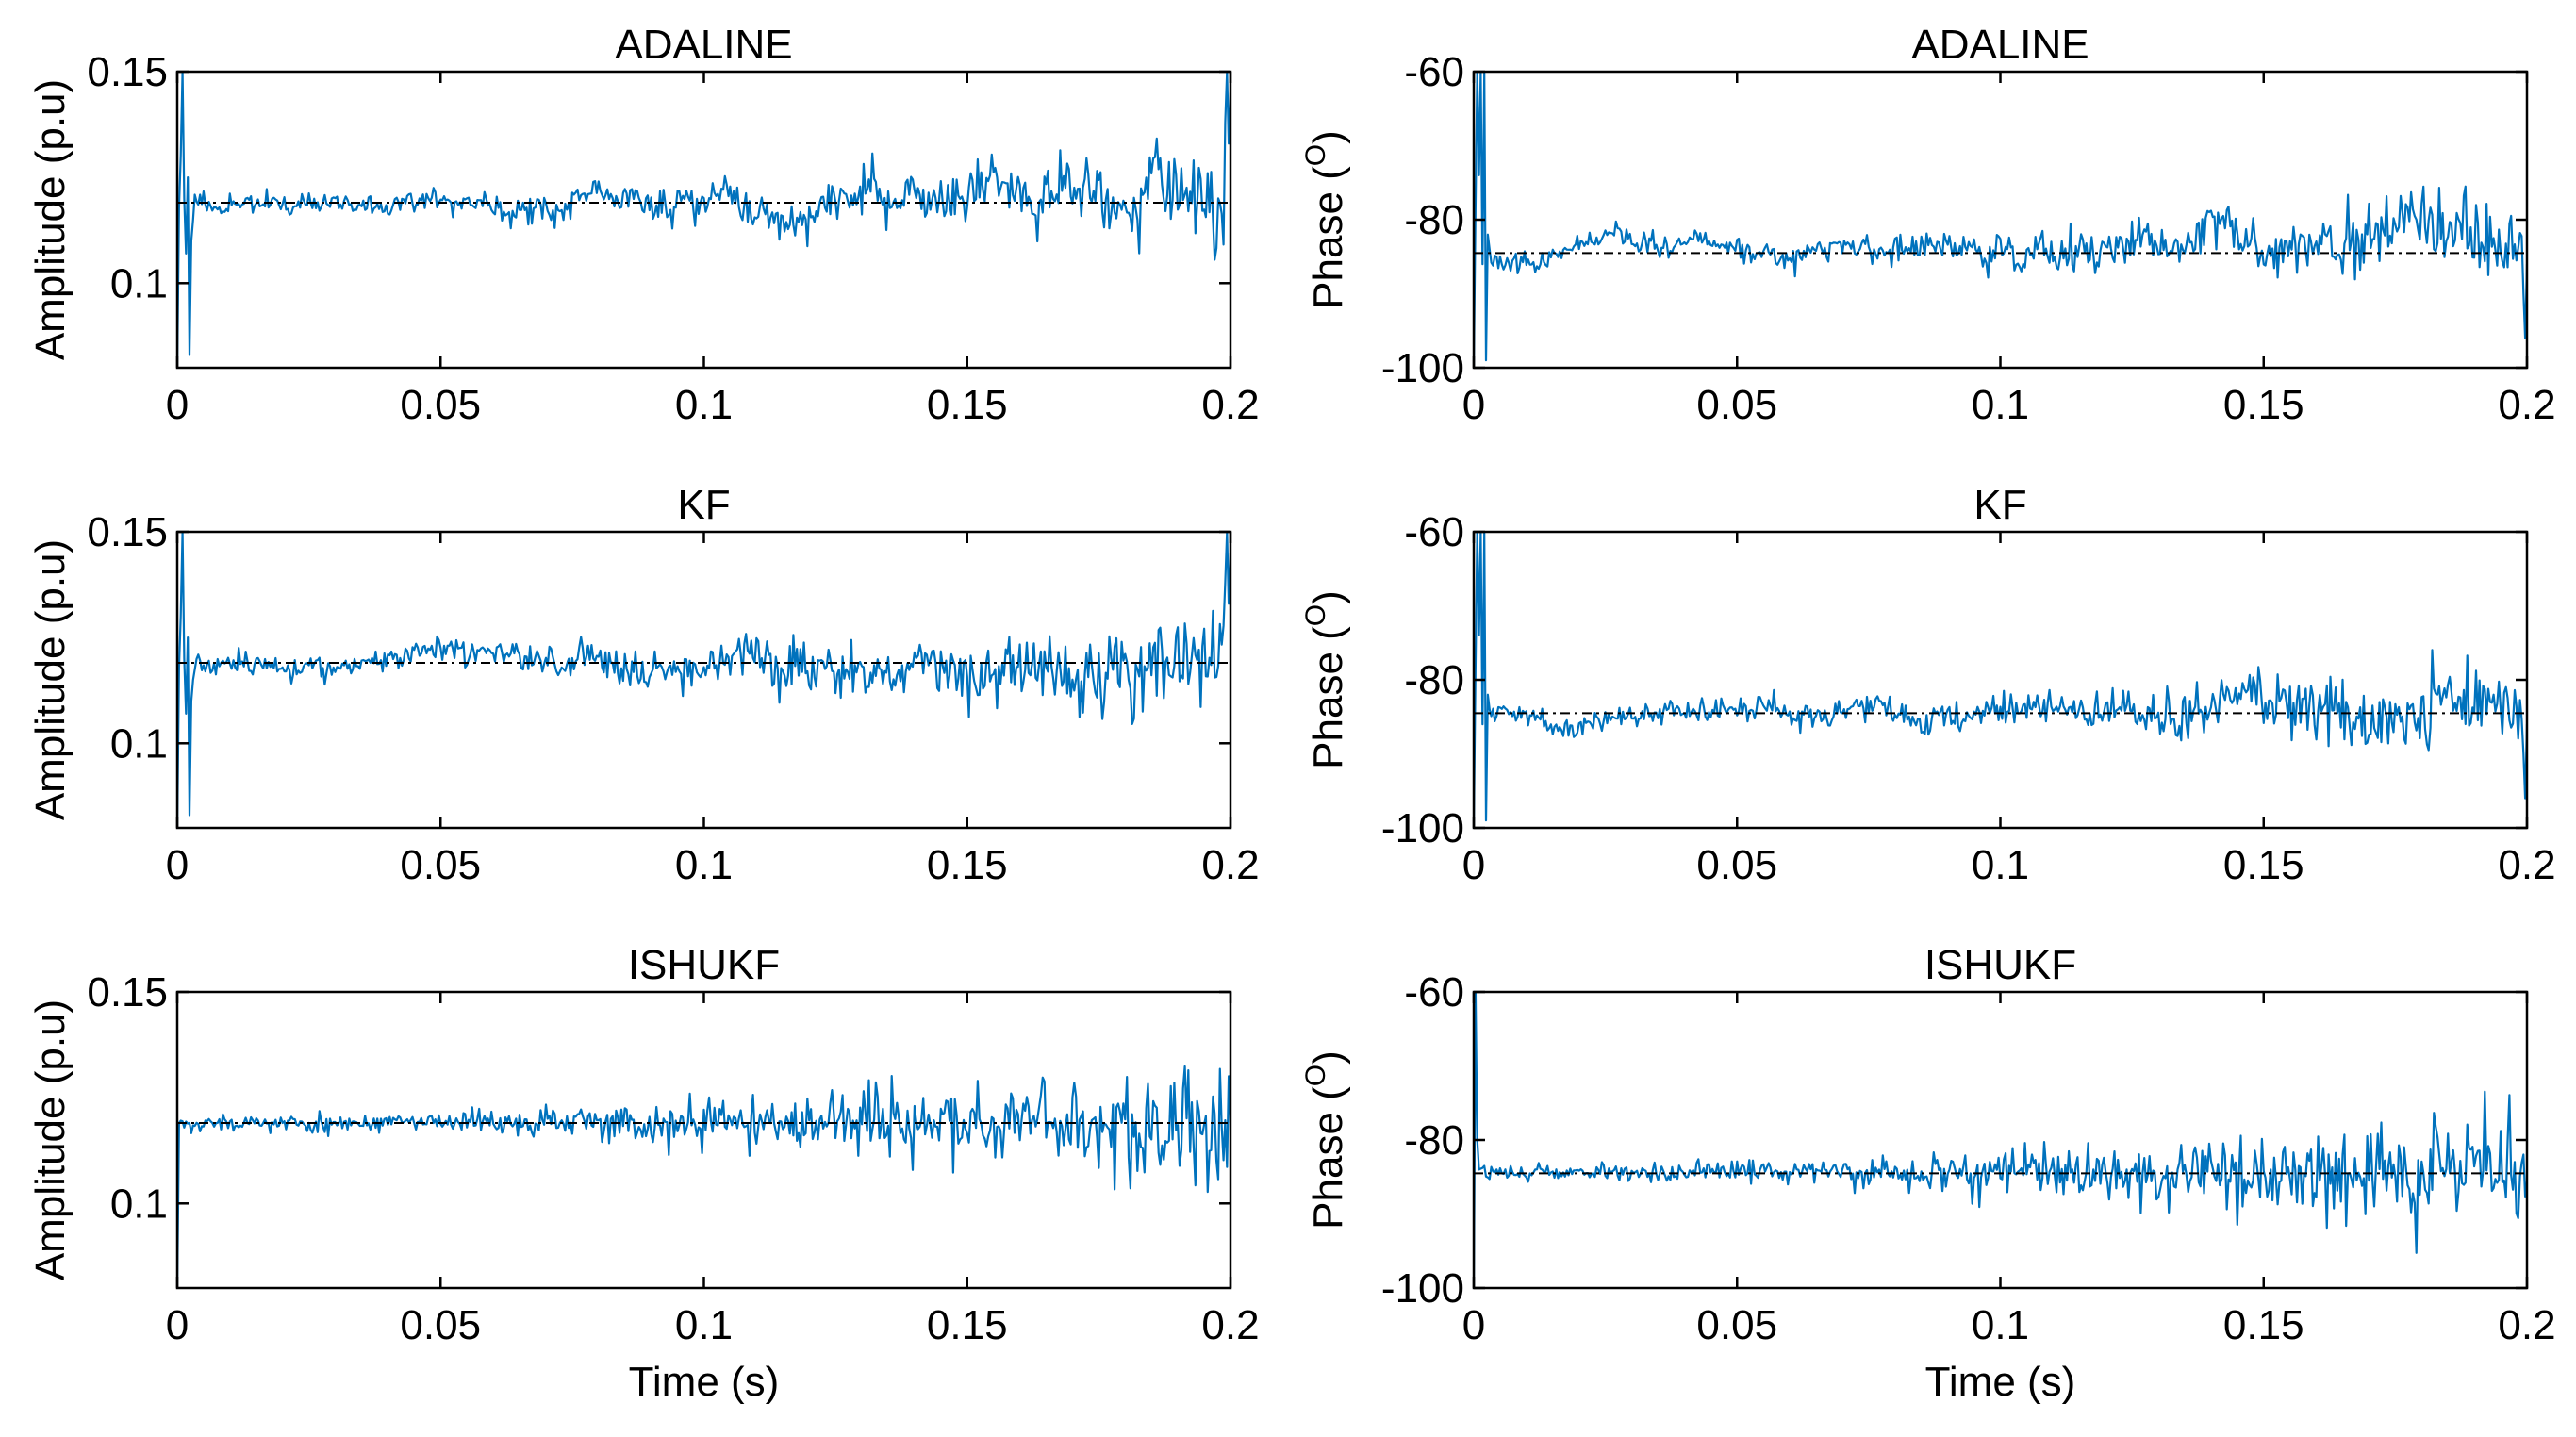  I want to click on subplot-kf-amplitude: 0 0.05 0.1 0.15 0.2 0.1 0.15 KF Amplitude (p.u), so click(643, 685).